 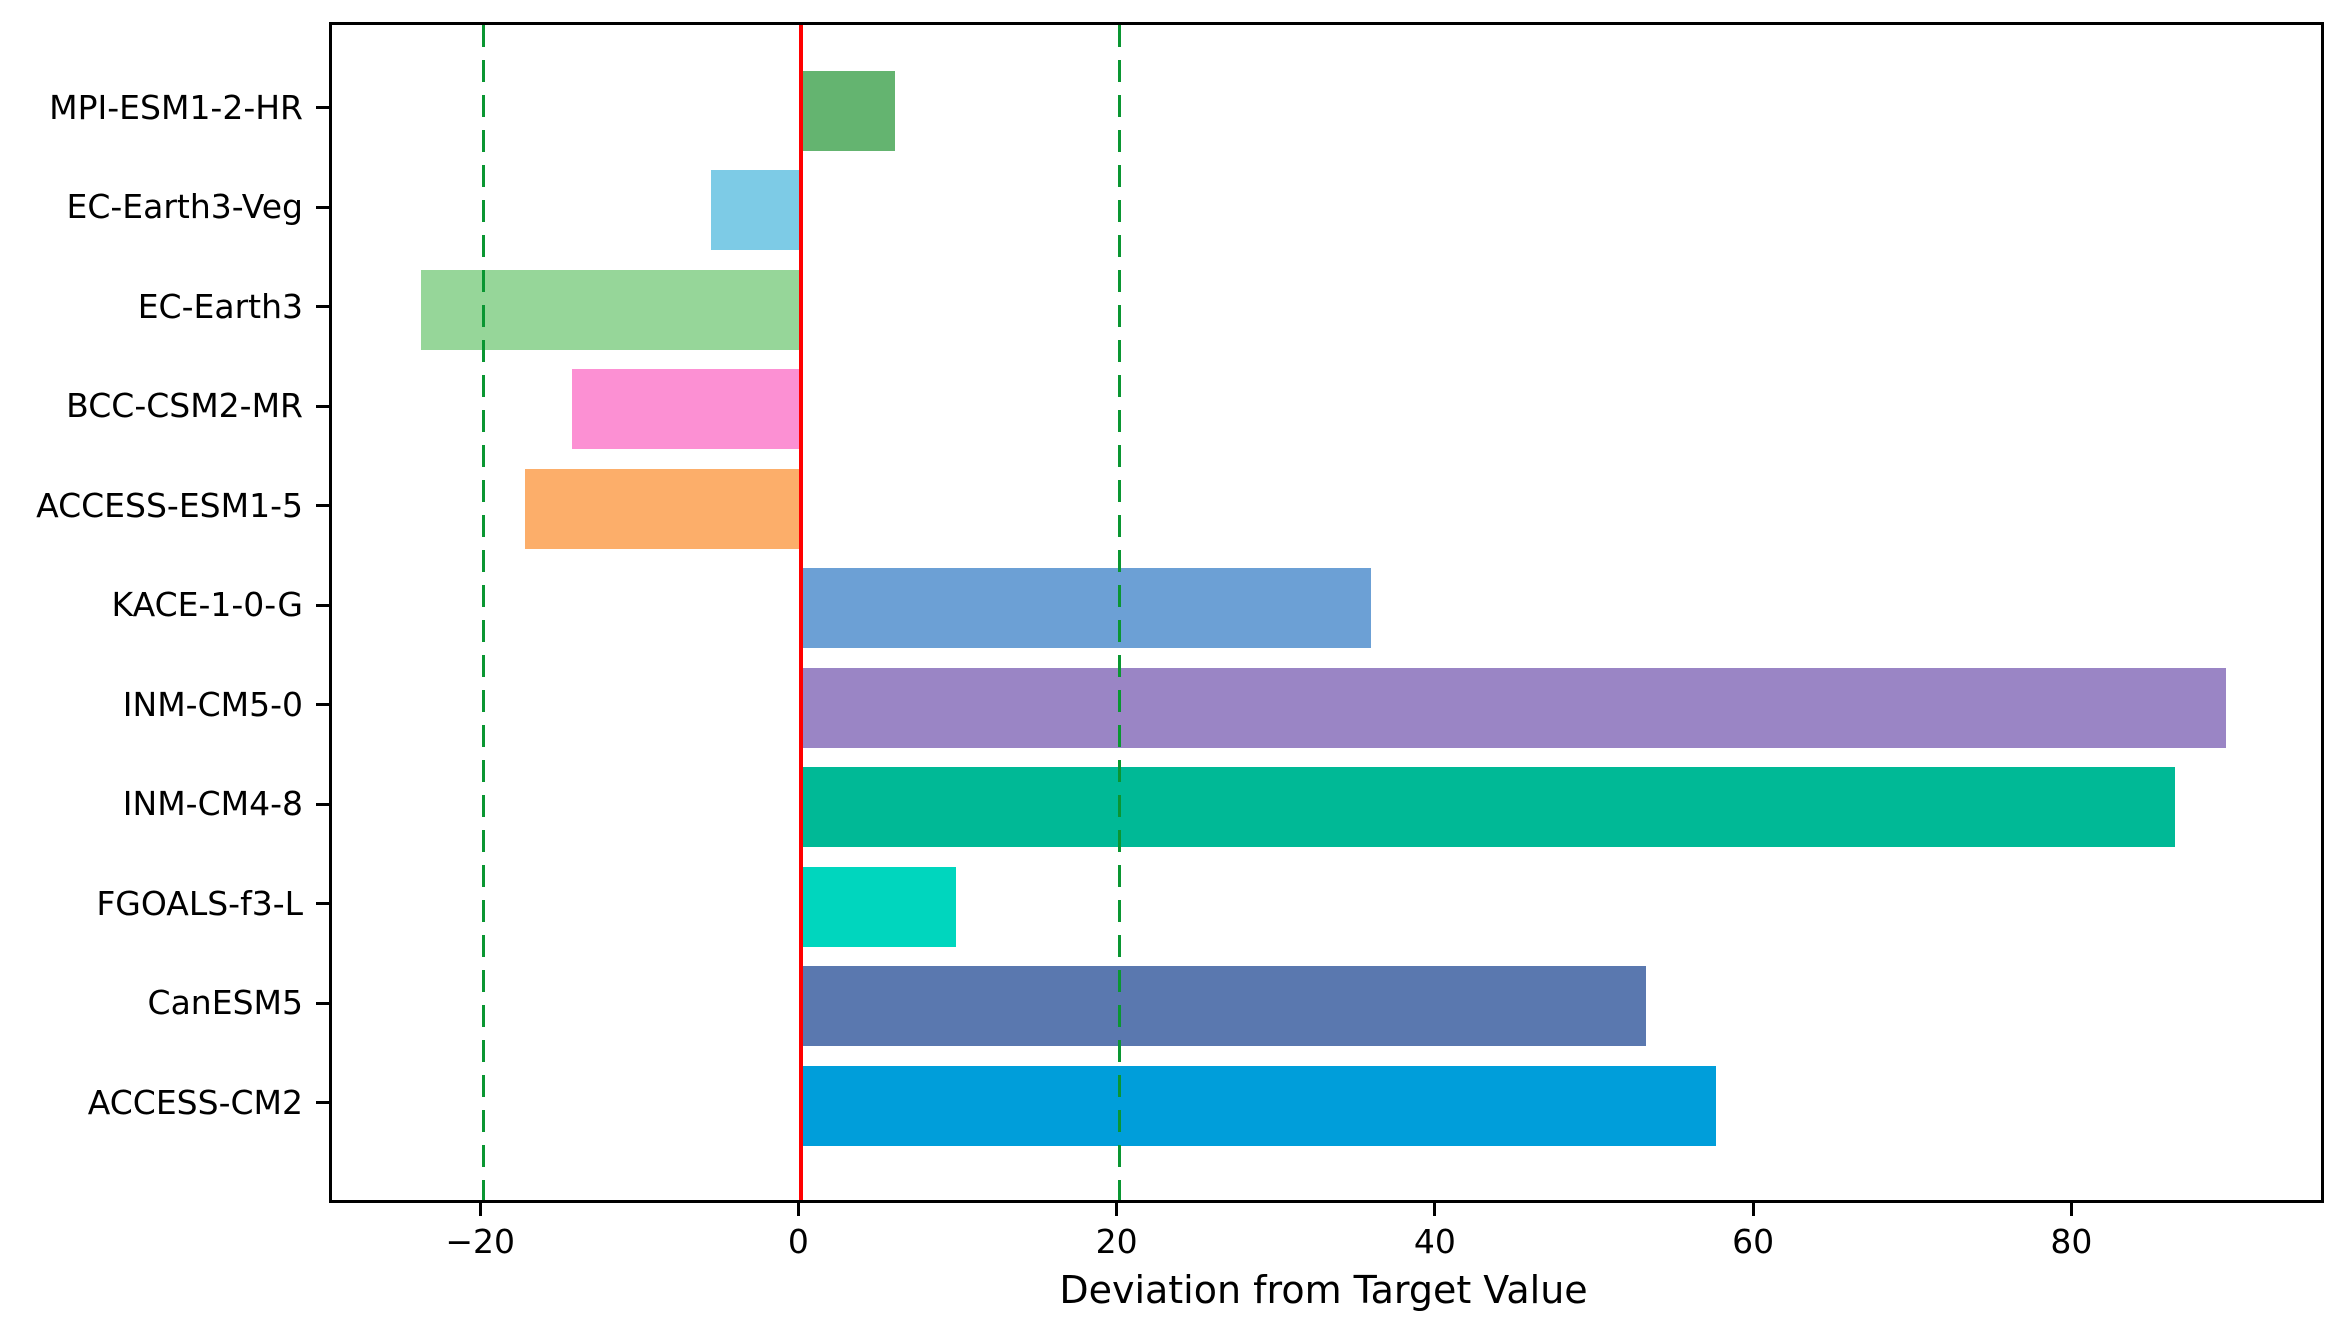 What do you see at coordinates (1116, 1241) in the screenshot?
I see `x-tick-label: 20` at bounding box center [1116, 1241].